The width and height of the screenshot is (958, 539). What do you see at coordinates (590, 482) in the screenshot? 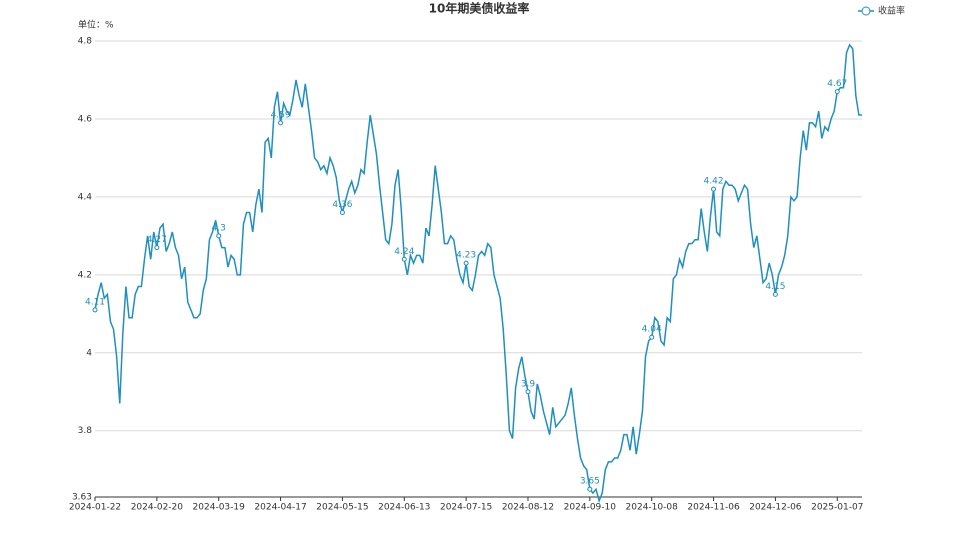
I see `data-label: 3.65` at bounding box center [590, 482].